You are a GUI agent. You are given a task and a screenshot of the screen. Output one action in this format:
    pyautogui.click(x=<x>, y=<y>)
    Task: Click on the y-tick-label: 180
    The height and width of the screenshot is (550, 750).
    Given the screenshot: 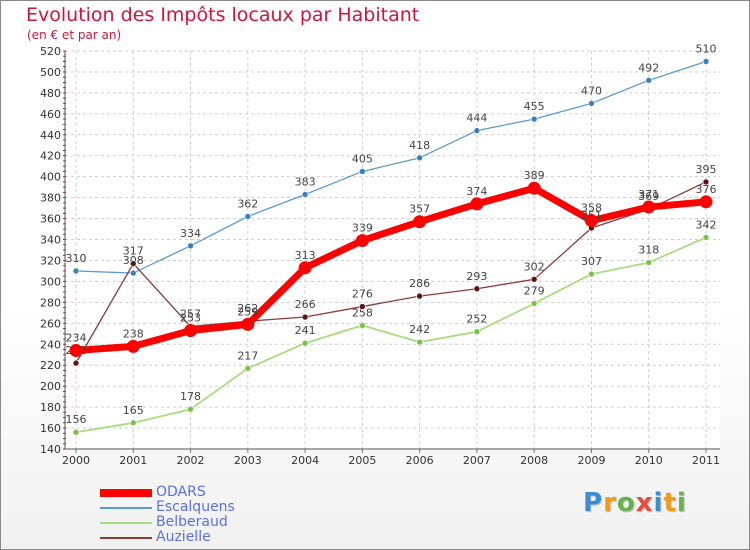 What is the action you would take?
    pyautogui.click(x=50, y=407)
    